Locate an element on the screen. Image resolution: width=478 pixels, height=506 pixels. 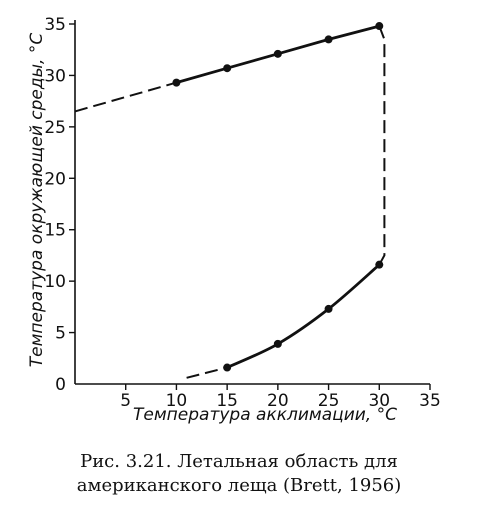
x-tick-label: 30 is located at coordinates (379, 401).